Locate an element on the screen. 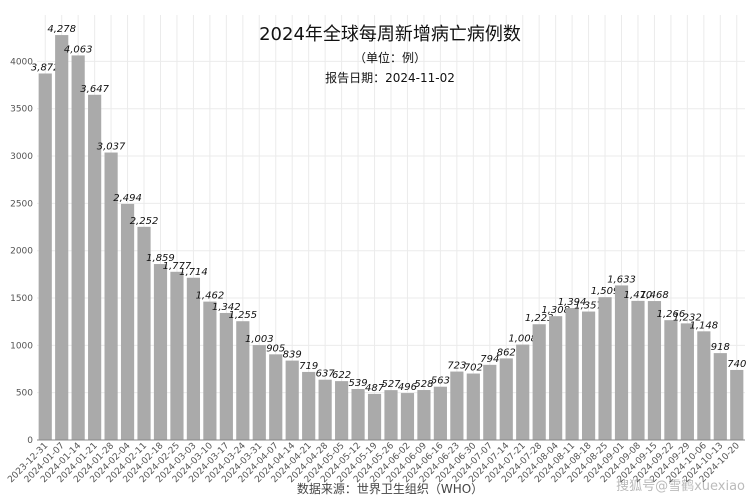  value-label: 794 is located at coordinates (489, 359).